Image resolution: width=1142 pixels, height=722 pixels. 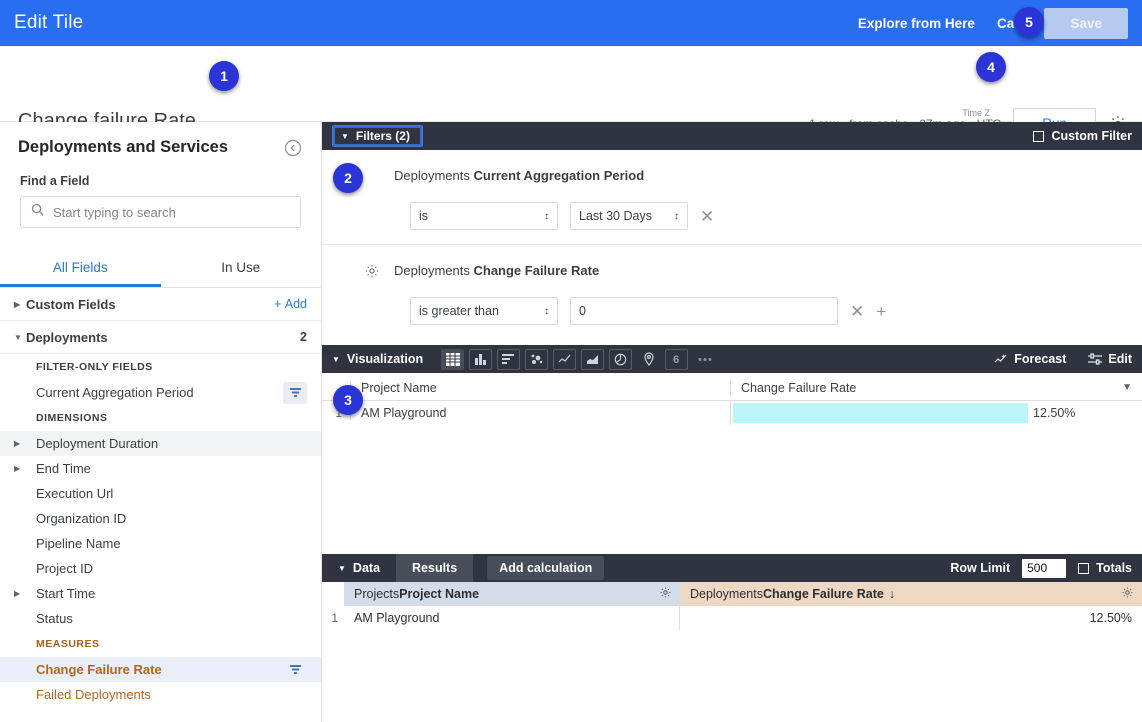 What do you see at coordinates (991, 67) in the screenshot?
I see `step-badge-4: 4` at bounding box center [991, 67].